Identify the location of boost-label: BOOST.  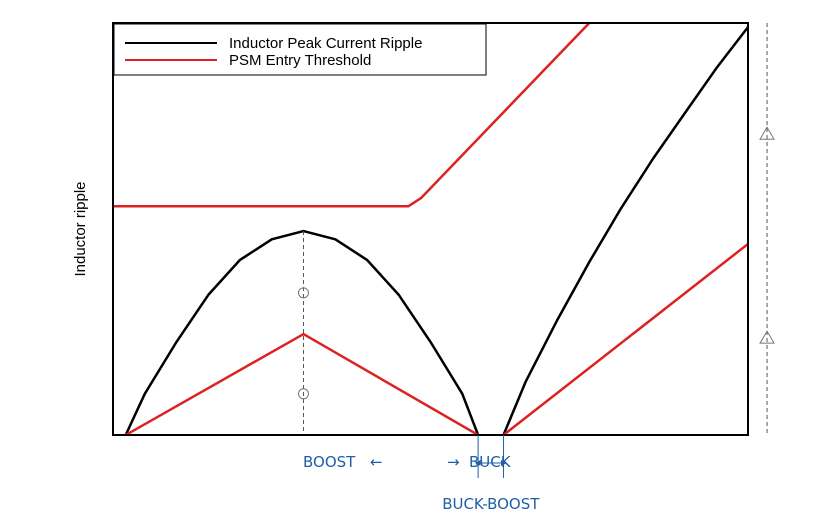
(329, 462).